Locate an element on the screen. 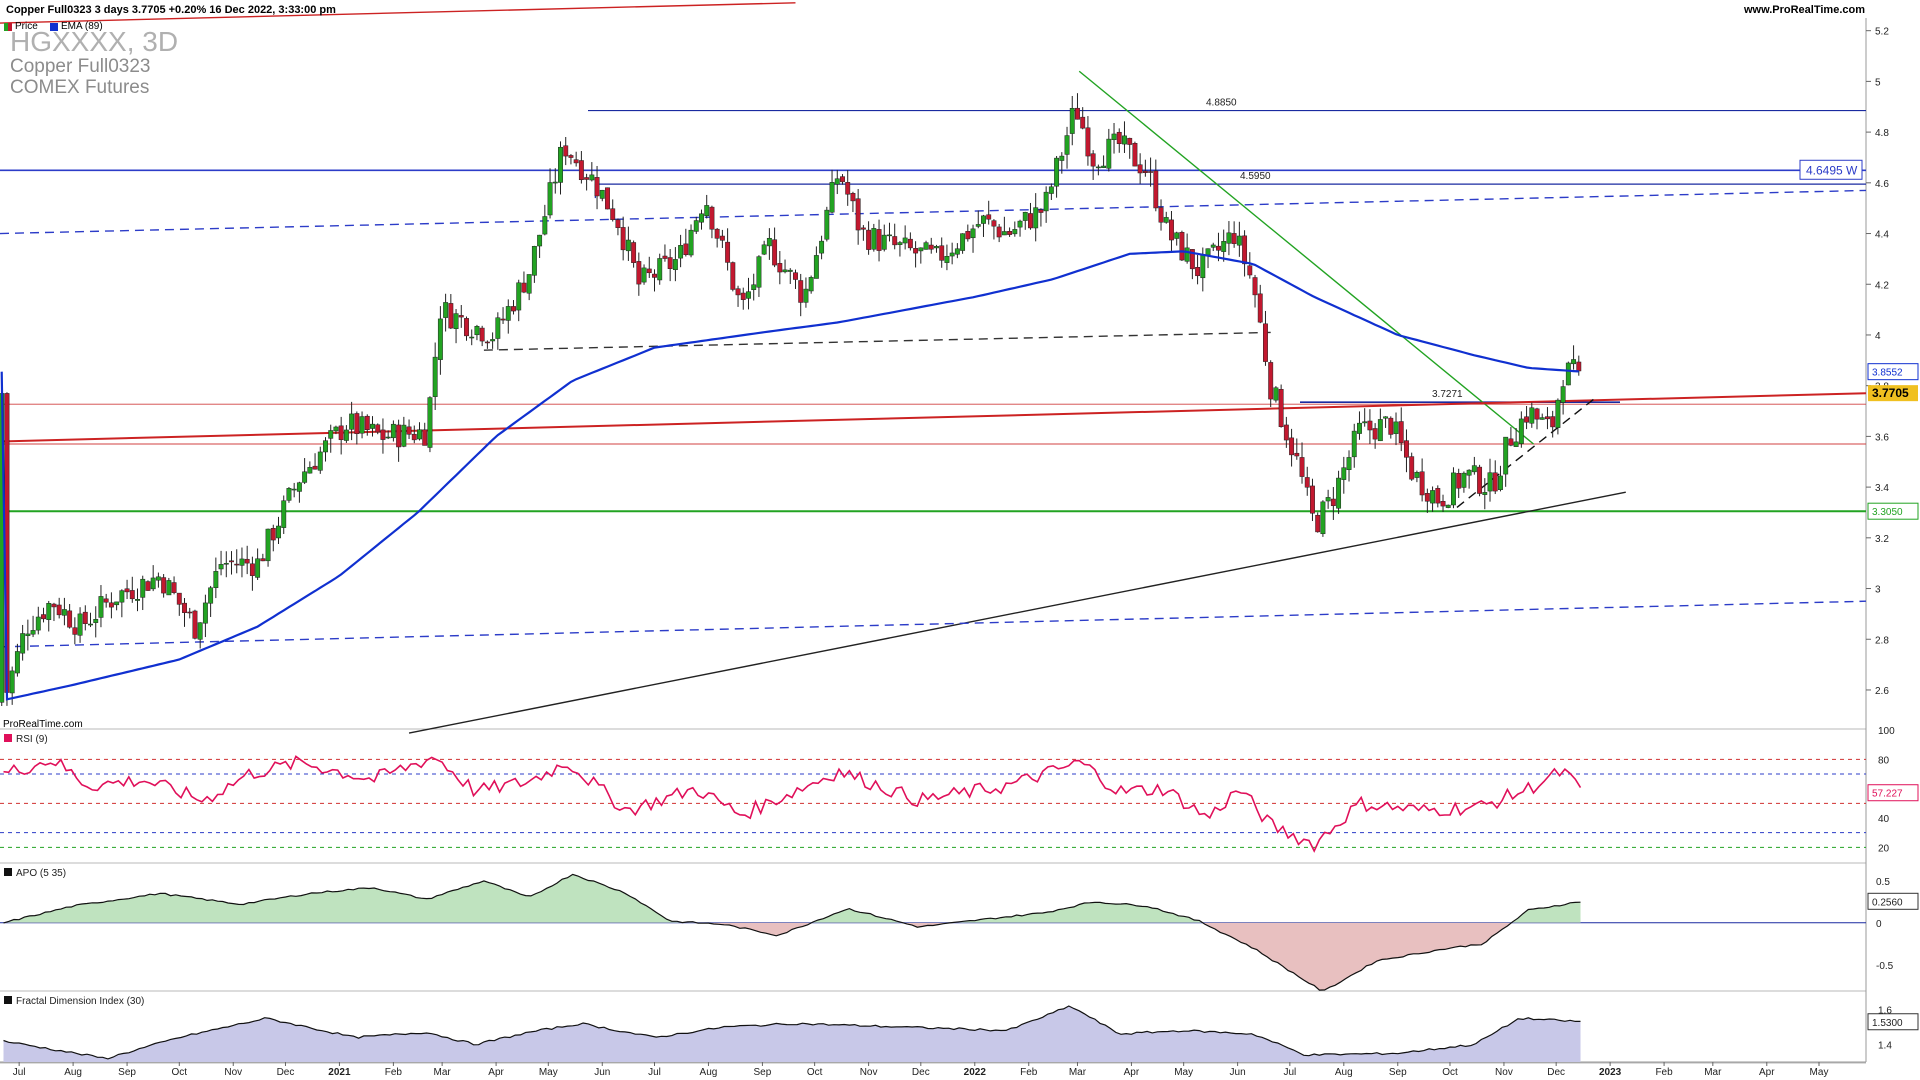  x-tick-label: Dec is located at coordinates (921, 1072).